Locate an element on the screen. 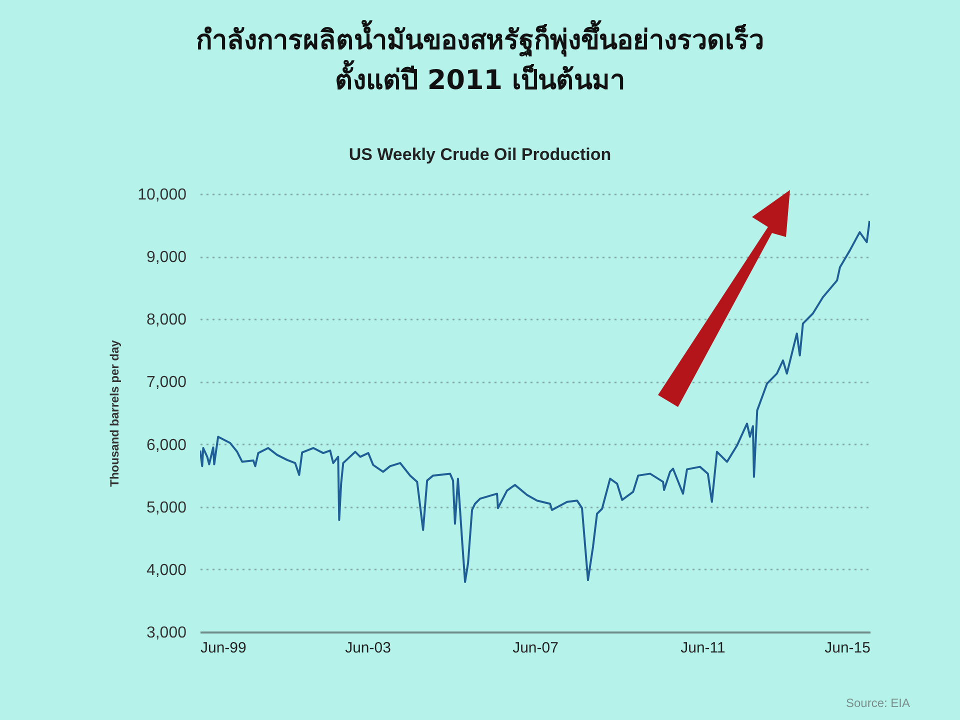  y-axis-title: Thousand barrels per day is located at coordinates (115, 413).